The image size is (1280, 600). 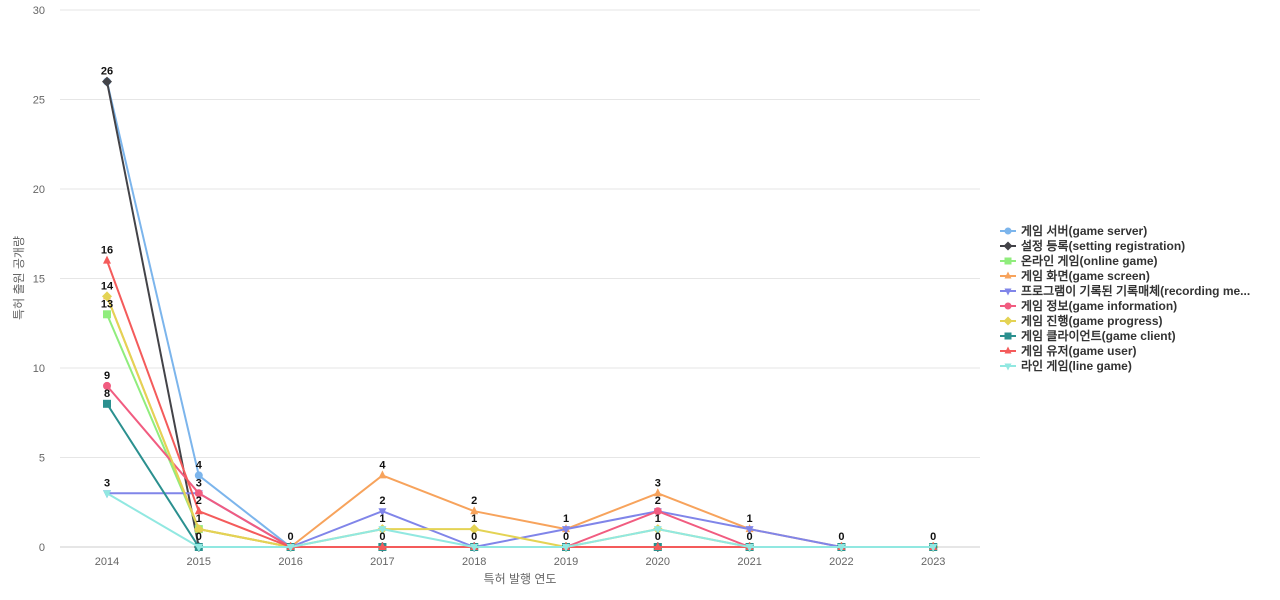 What do you see at coordinates (107, 286) in the screenshot?
I see `data-label: 14` at bounding box center [107, 286].